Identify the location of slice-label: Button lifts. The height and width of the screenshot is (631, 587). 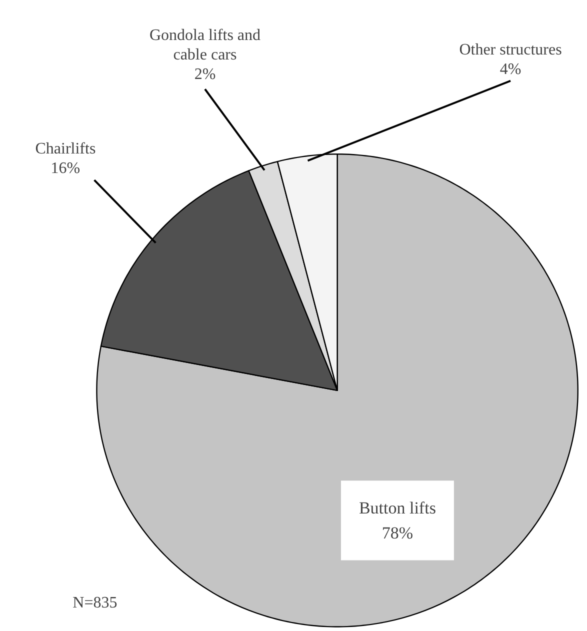
(397, 508).